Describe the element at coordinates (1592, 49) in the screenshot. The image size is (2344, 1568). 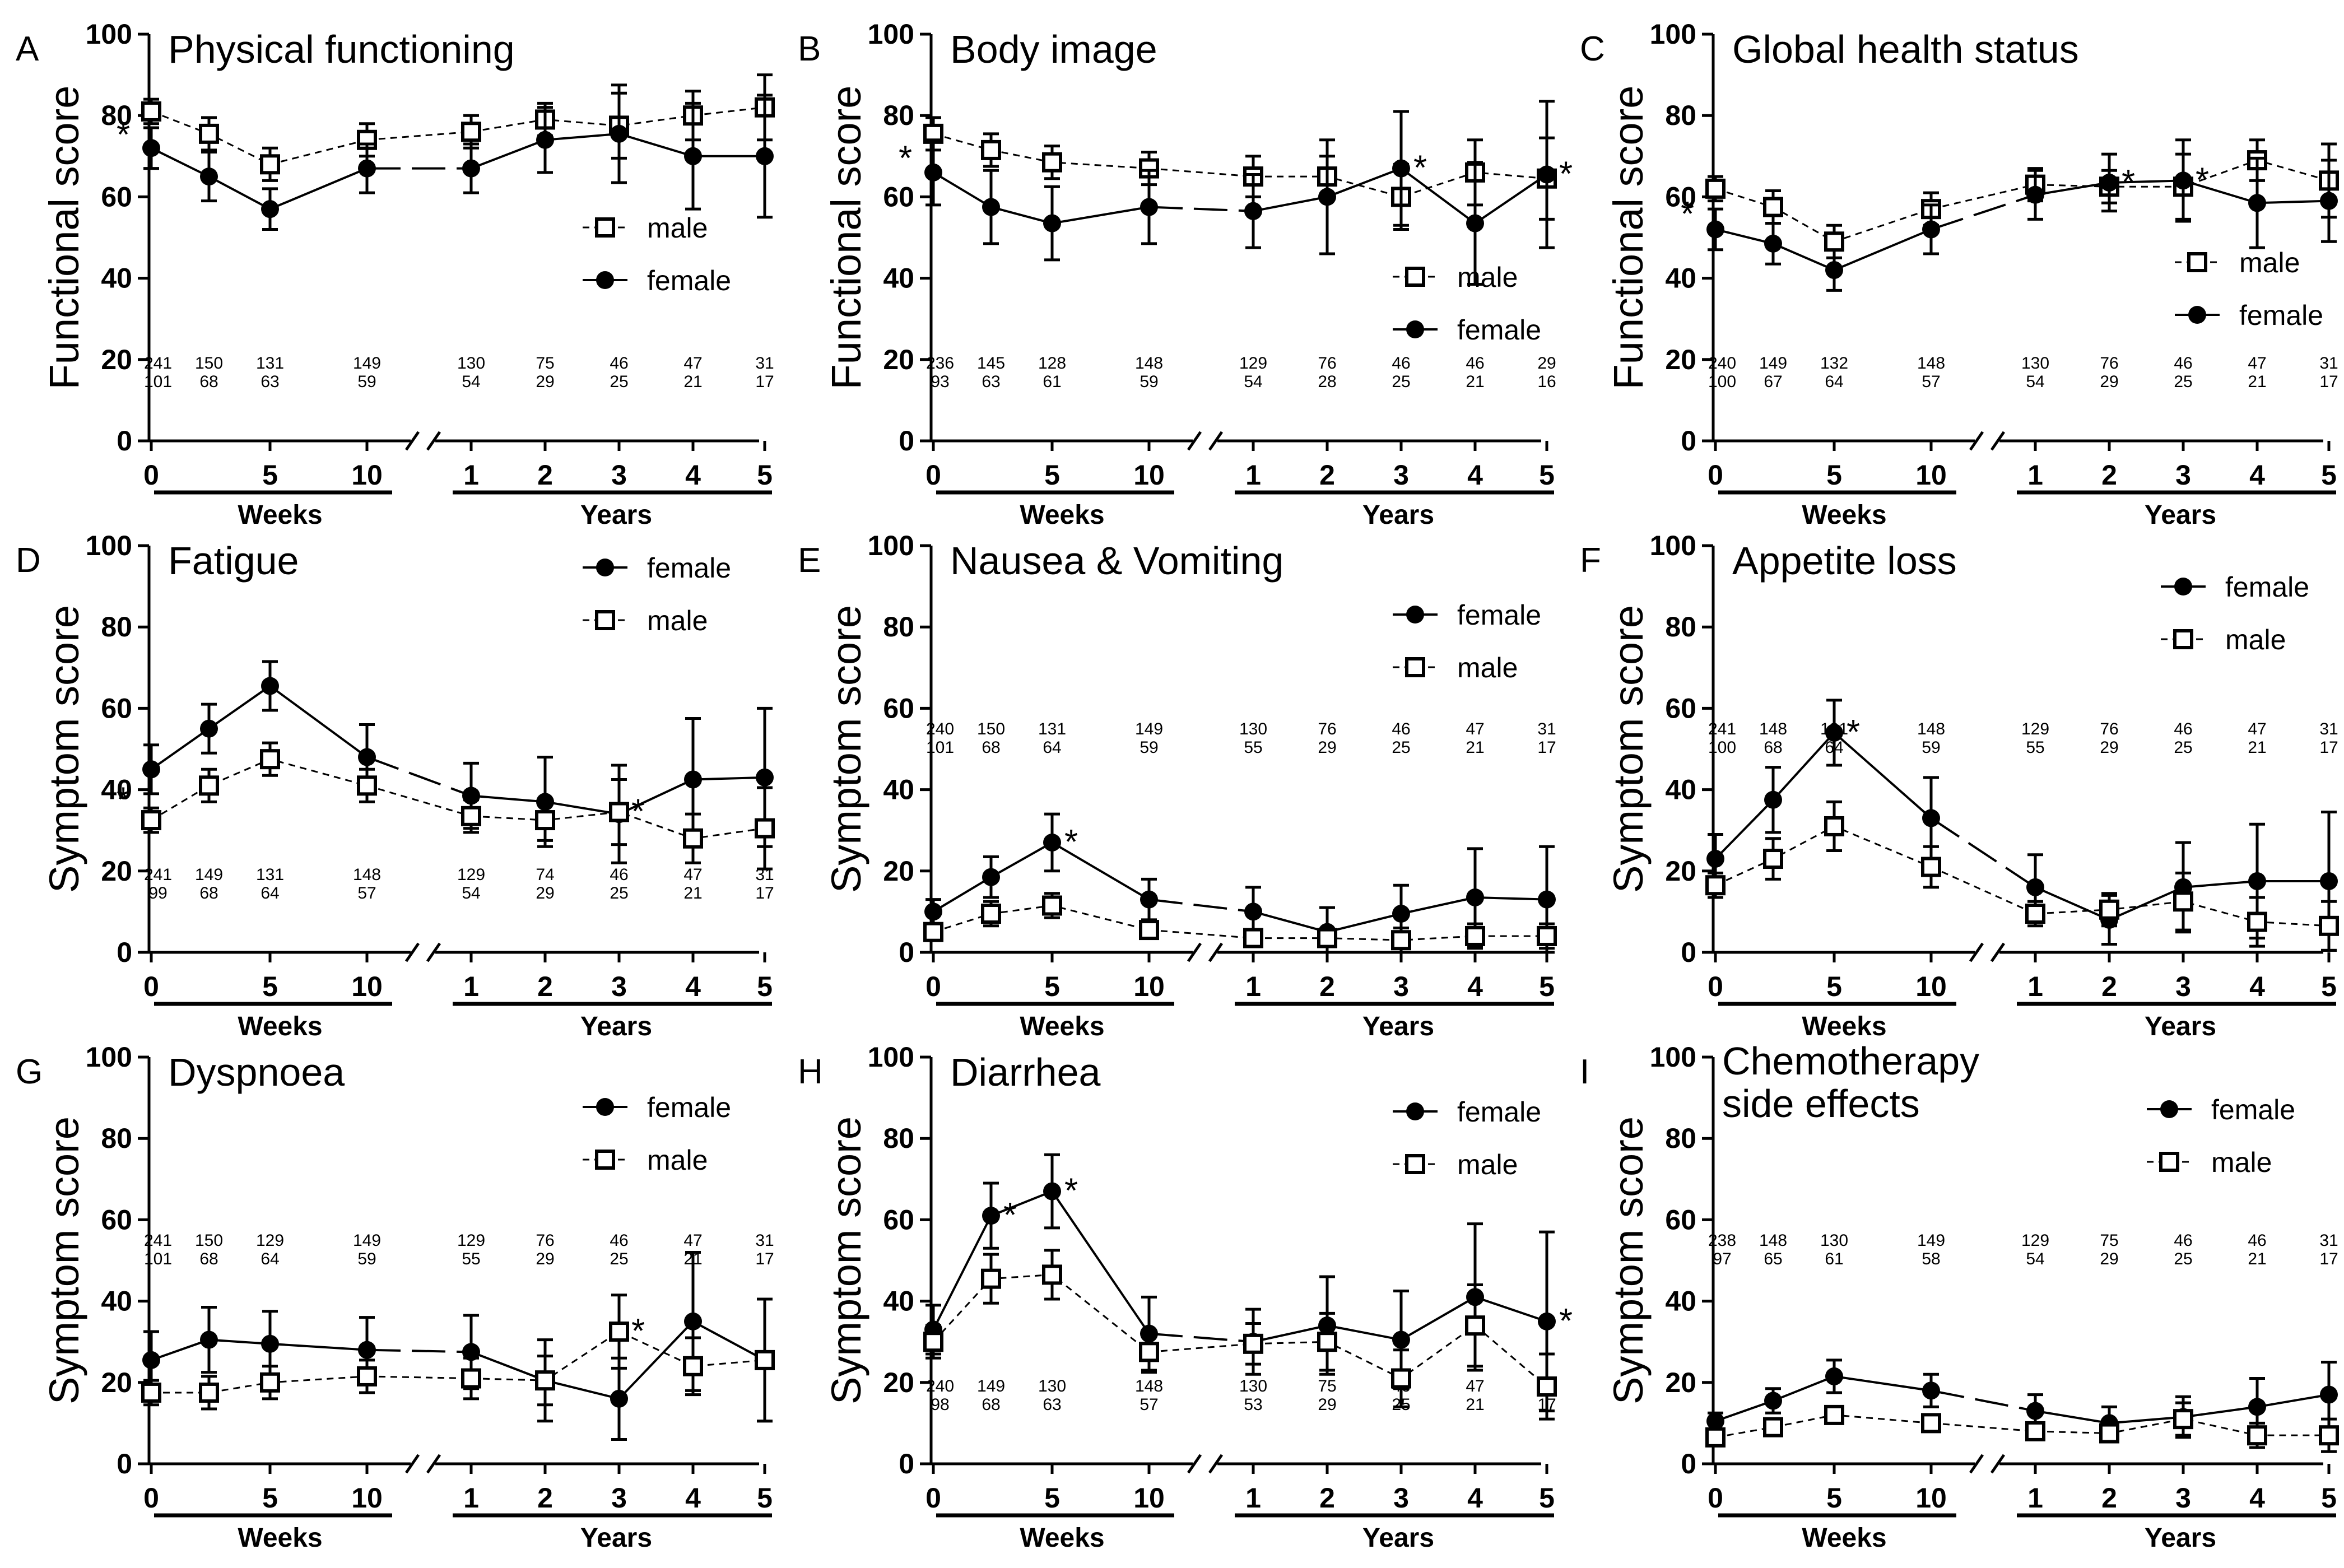
I see `panel-letter: C` at that location.